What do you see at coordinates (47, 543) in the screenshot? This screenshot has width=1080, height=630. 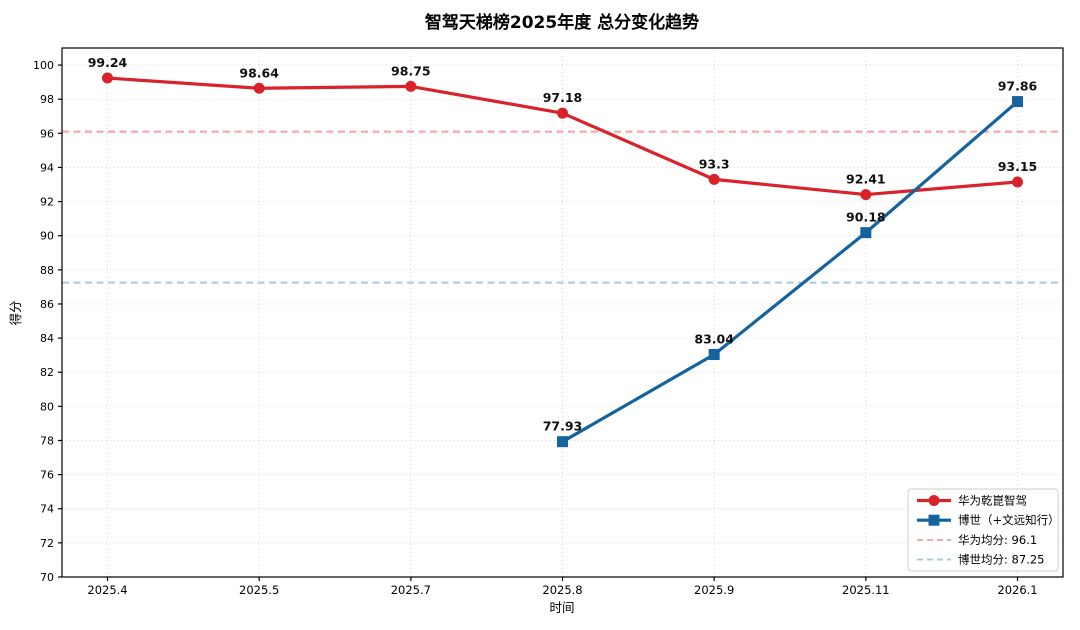 I see `y-tick-label: 72` at bounding box center [47, 543].